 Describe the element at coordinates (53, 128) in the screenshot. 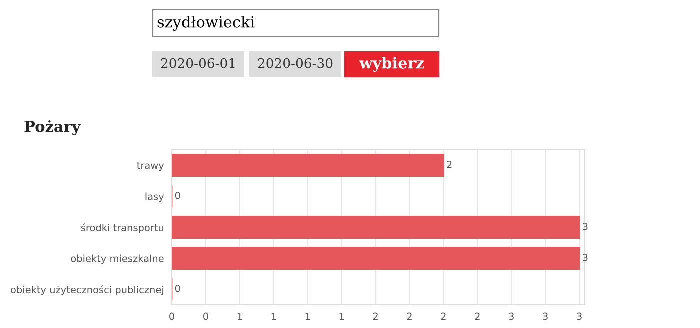

I see `chart-title: Pożary` at that location.